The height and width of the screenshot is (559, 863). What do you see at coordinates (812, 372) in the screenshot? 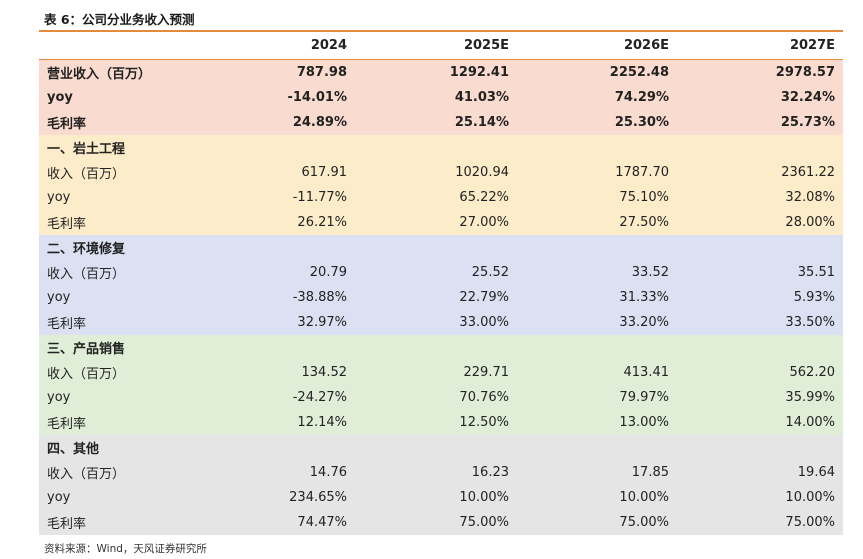
I see `cell: 562.20` at bounding box center [812, 372].